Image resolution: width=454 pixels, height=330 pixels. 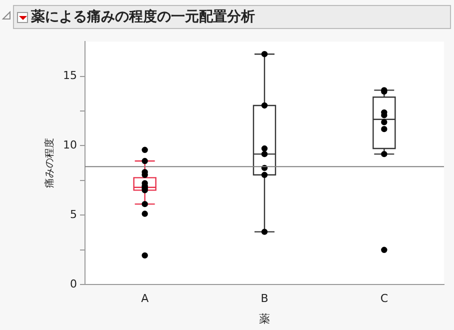 What do you see at coordinates (264, 319) in the screenshot?
I see `x-axis-title: 薬` at bounding box center [264, 319].